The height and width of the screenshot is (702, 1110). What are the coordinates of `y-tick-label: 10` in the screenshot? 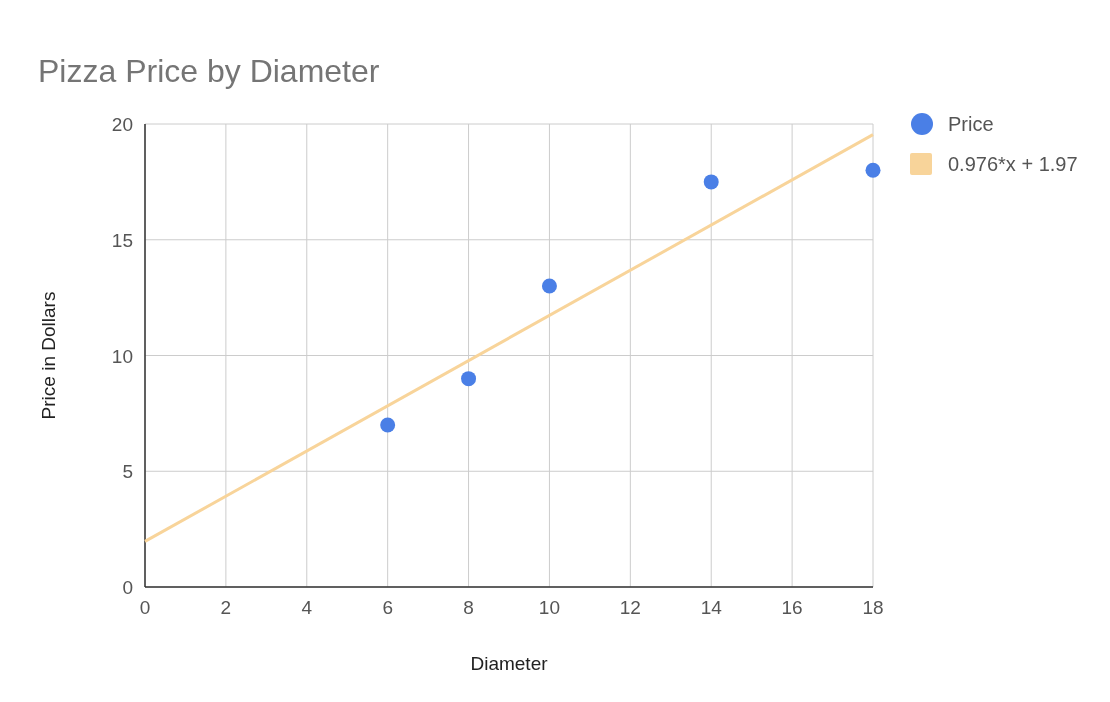 It's located at (122, 356).